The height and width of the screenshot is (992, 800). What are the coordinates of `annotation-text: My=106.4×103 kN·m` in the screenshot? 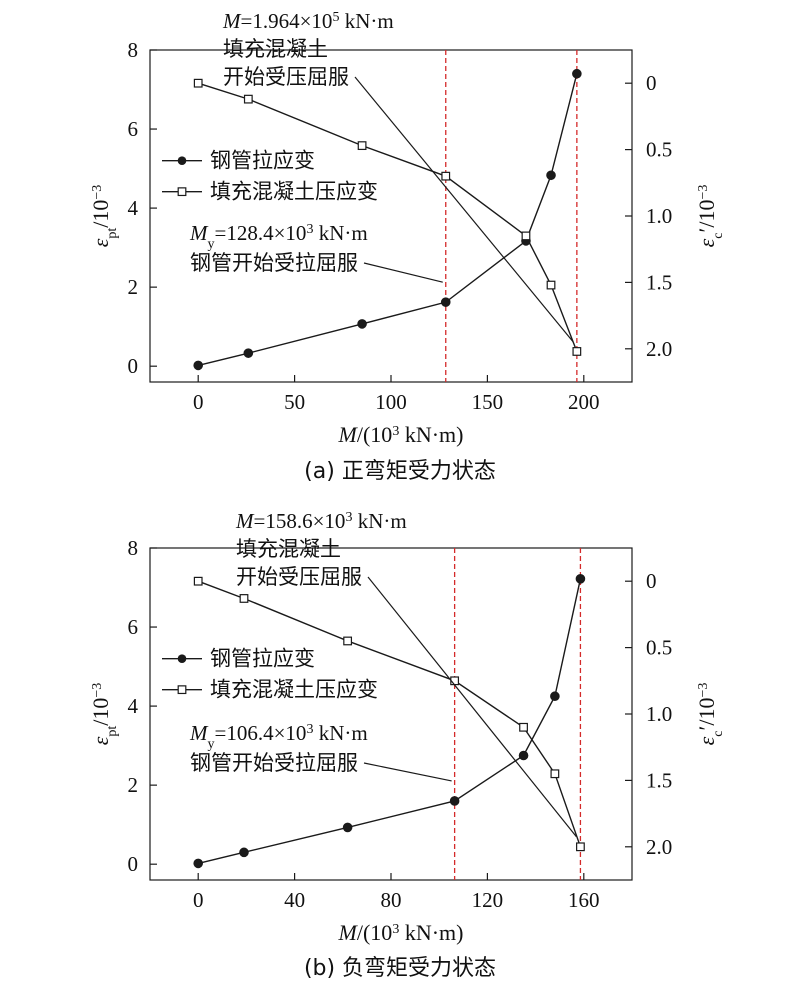 It's located at (278, 736).